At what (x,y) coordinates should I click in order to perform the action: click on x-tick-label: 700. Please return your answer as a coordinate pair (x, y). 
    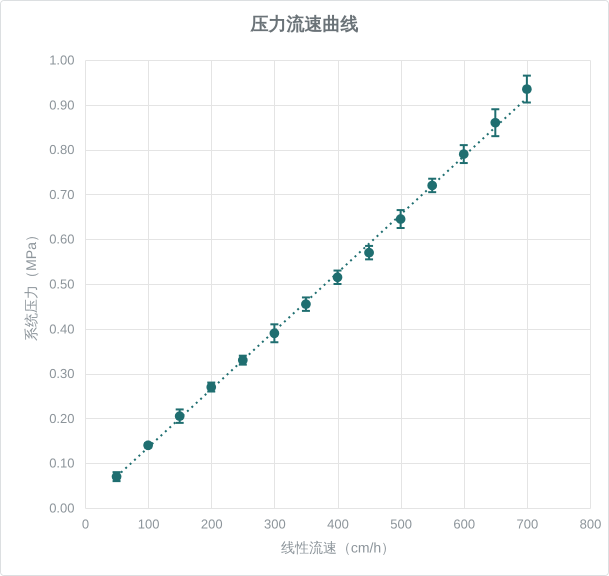
    Looking at the image, I should click on (527, 524).